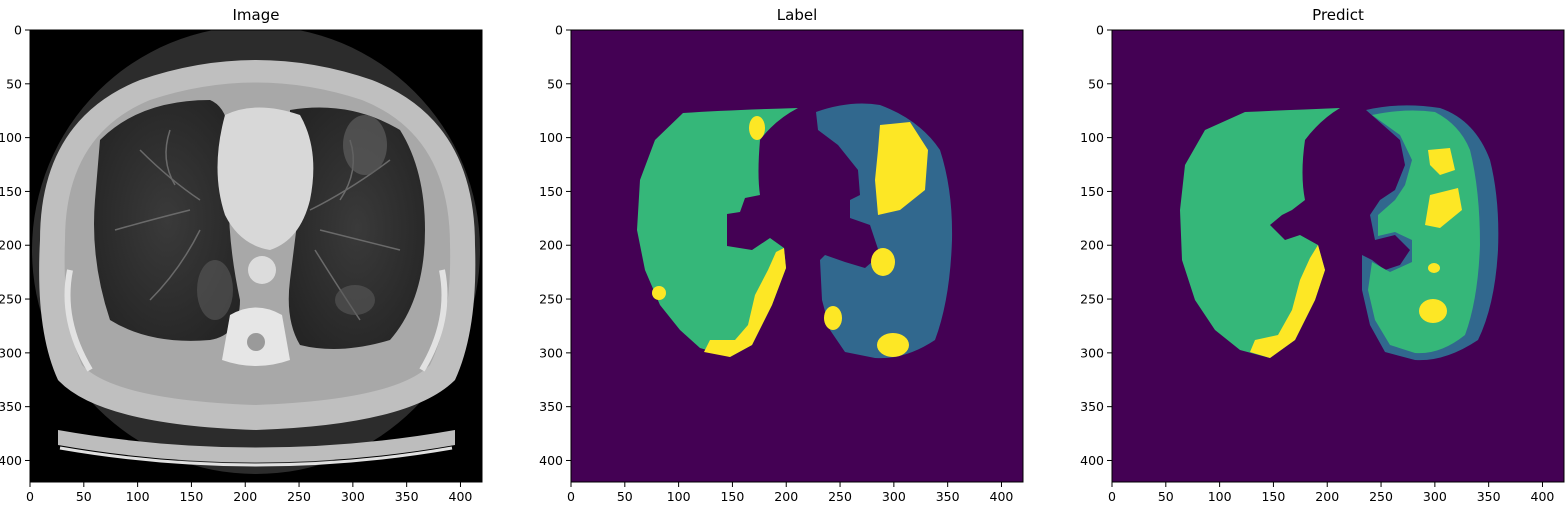 This screenshot has width=1568, height=506. I want to click on y-tick-label-label: 200, so click(551, 245).